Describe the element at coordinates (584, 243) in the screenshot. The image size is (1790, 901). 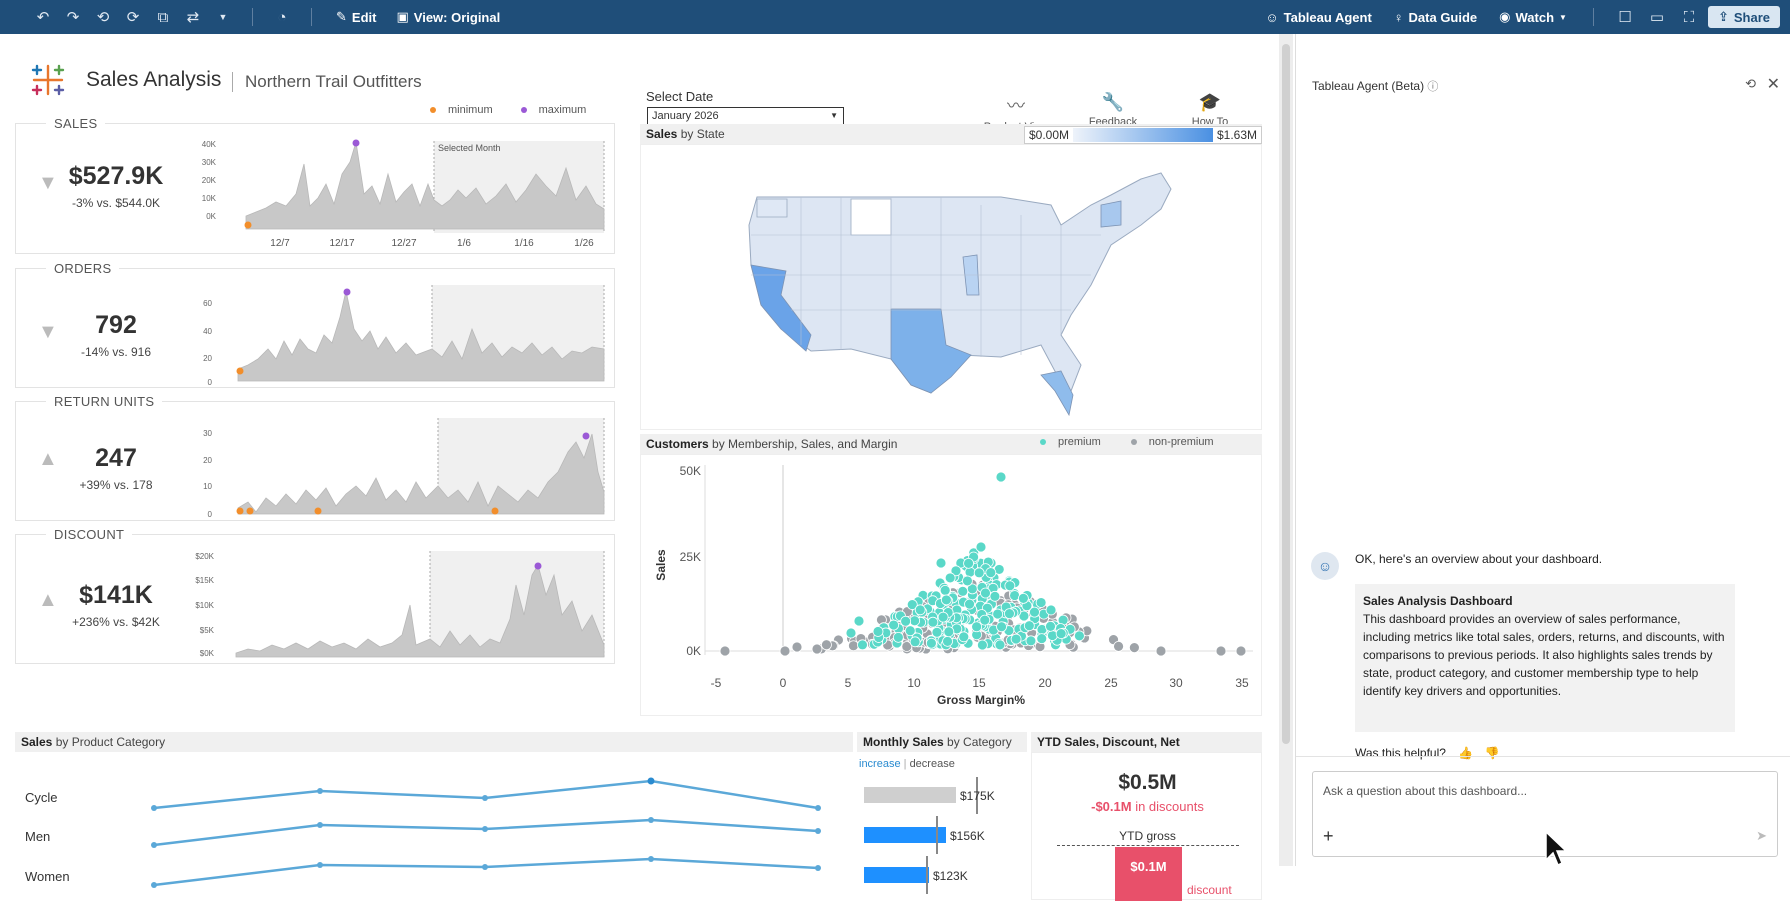
I see `x-tick: 1/26` at that location.